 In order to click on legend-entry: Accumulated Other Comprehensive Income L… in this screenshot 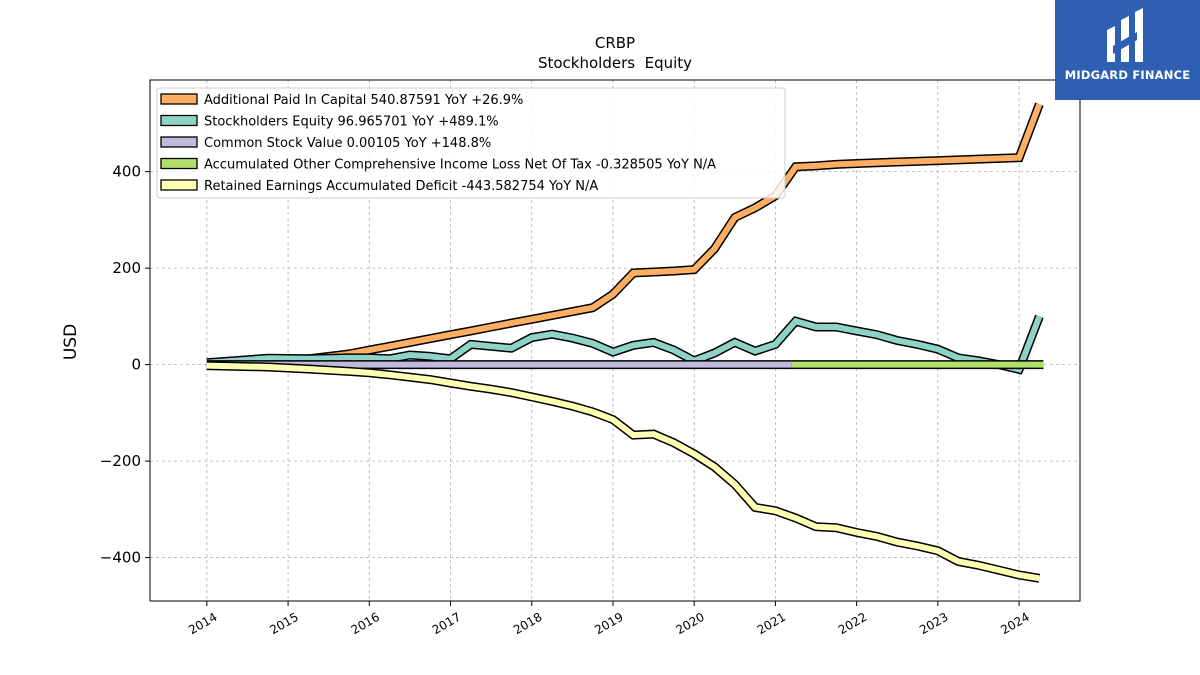, I will do `click(460, 165)`.